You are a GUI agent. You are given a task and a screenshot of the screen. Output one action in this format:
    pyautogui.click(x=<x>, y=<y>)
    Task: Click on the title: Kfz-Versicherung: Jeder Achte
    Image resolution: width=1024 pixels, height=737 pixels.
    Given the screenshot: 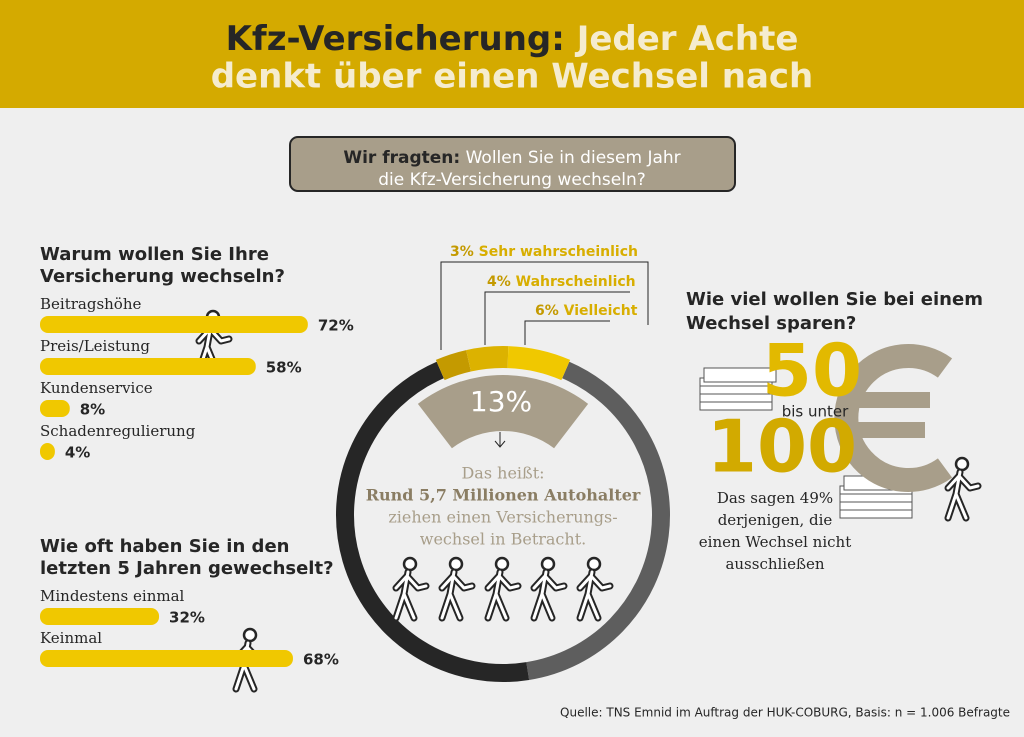 What is the action you would take?
    pyautogui.click(x=512, y=39)
    